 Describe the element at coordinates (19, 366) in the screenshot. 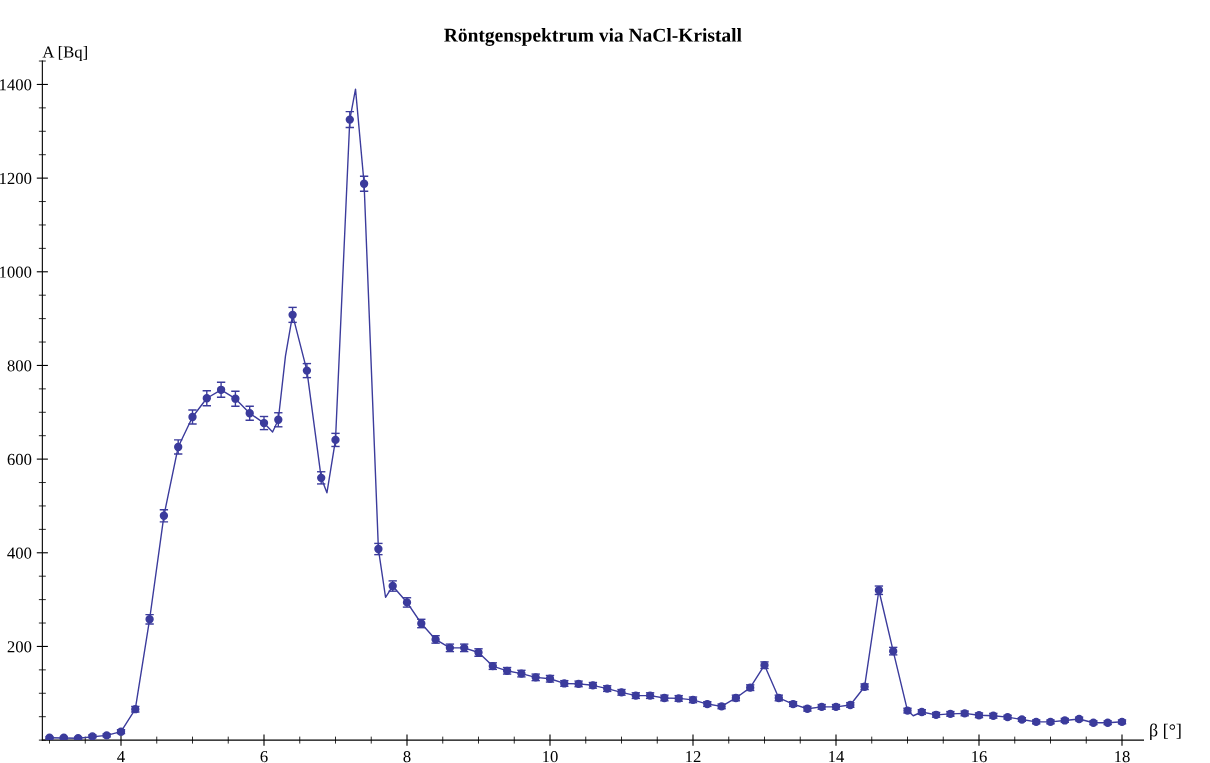

I see `y-tick-label: 800` at that location.